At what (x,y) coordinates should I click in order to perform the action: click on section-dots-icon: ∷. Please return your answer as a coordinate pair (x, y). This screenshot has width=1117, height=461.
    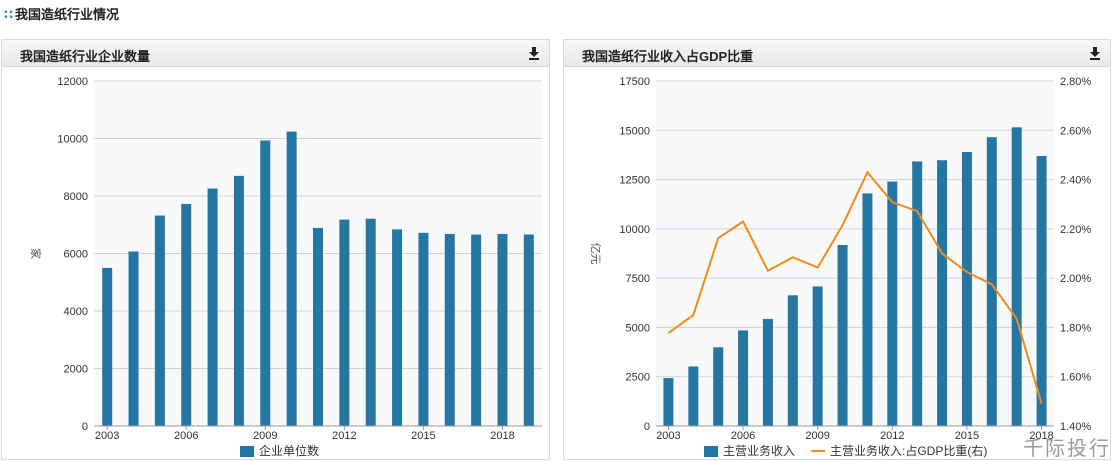
    Looking at the image, I should click on (9, 14).